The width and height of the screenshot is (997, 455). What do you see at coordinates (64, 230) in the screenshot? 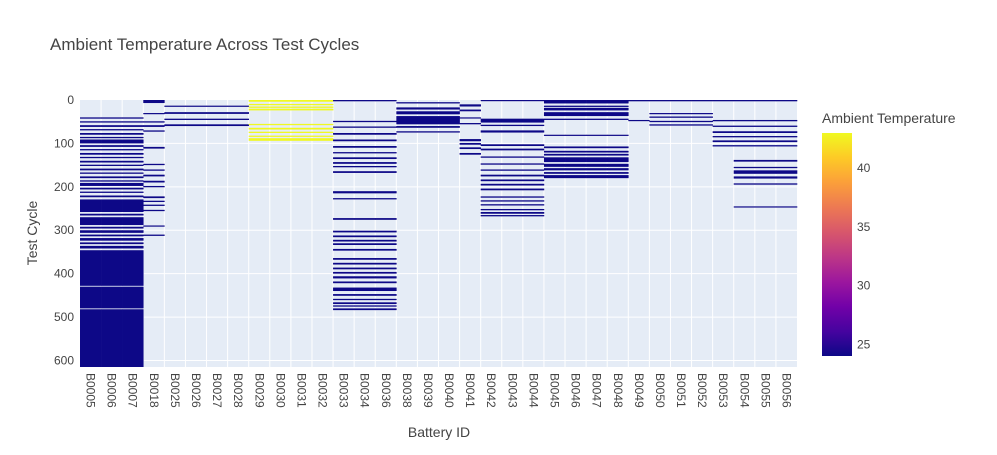
I see `y-axis-ticks: 0 100 200 300 400 500 600` at bounding box center [64, 230].